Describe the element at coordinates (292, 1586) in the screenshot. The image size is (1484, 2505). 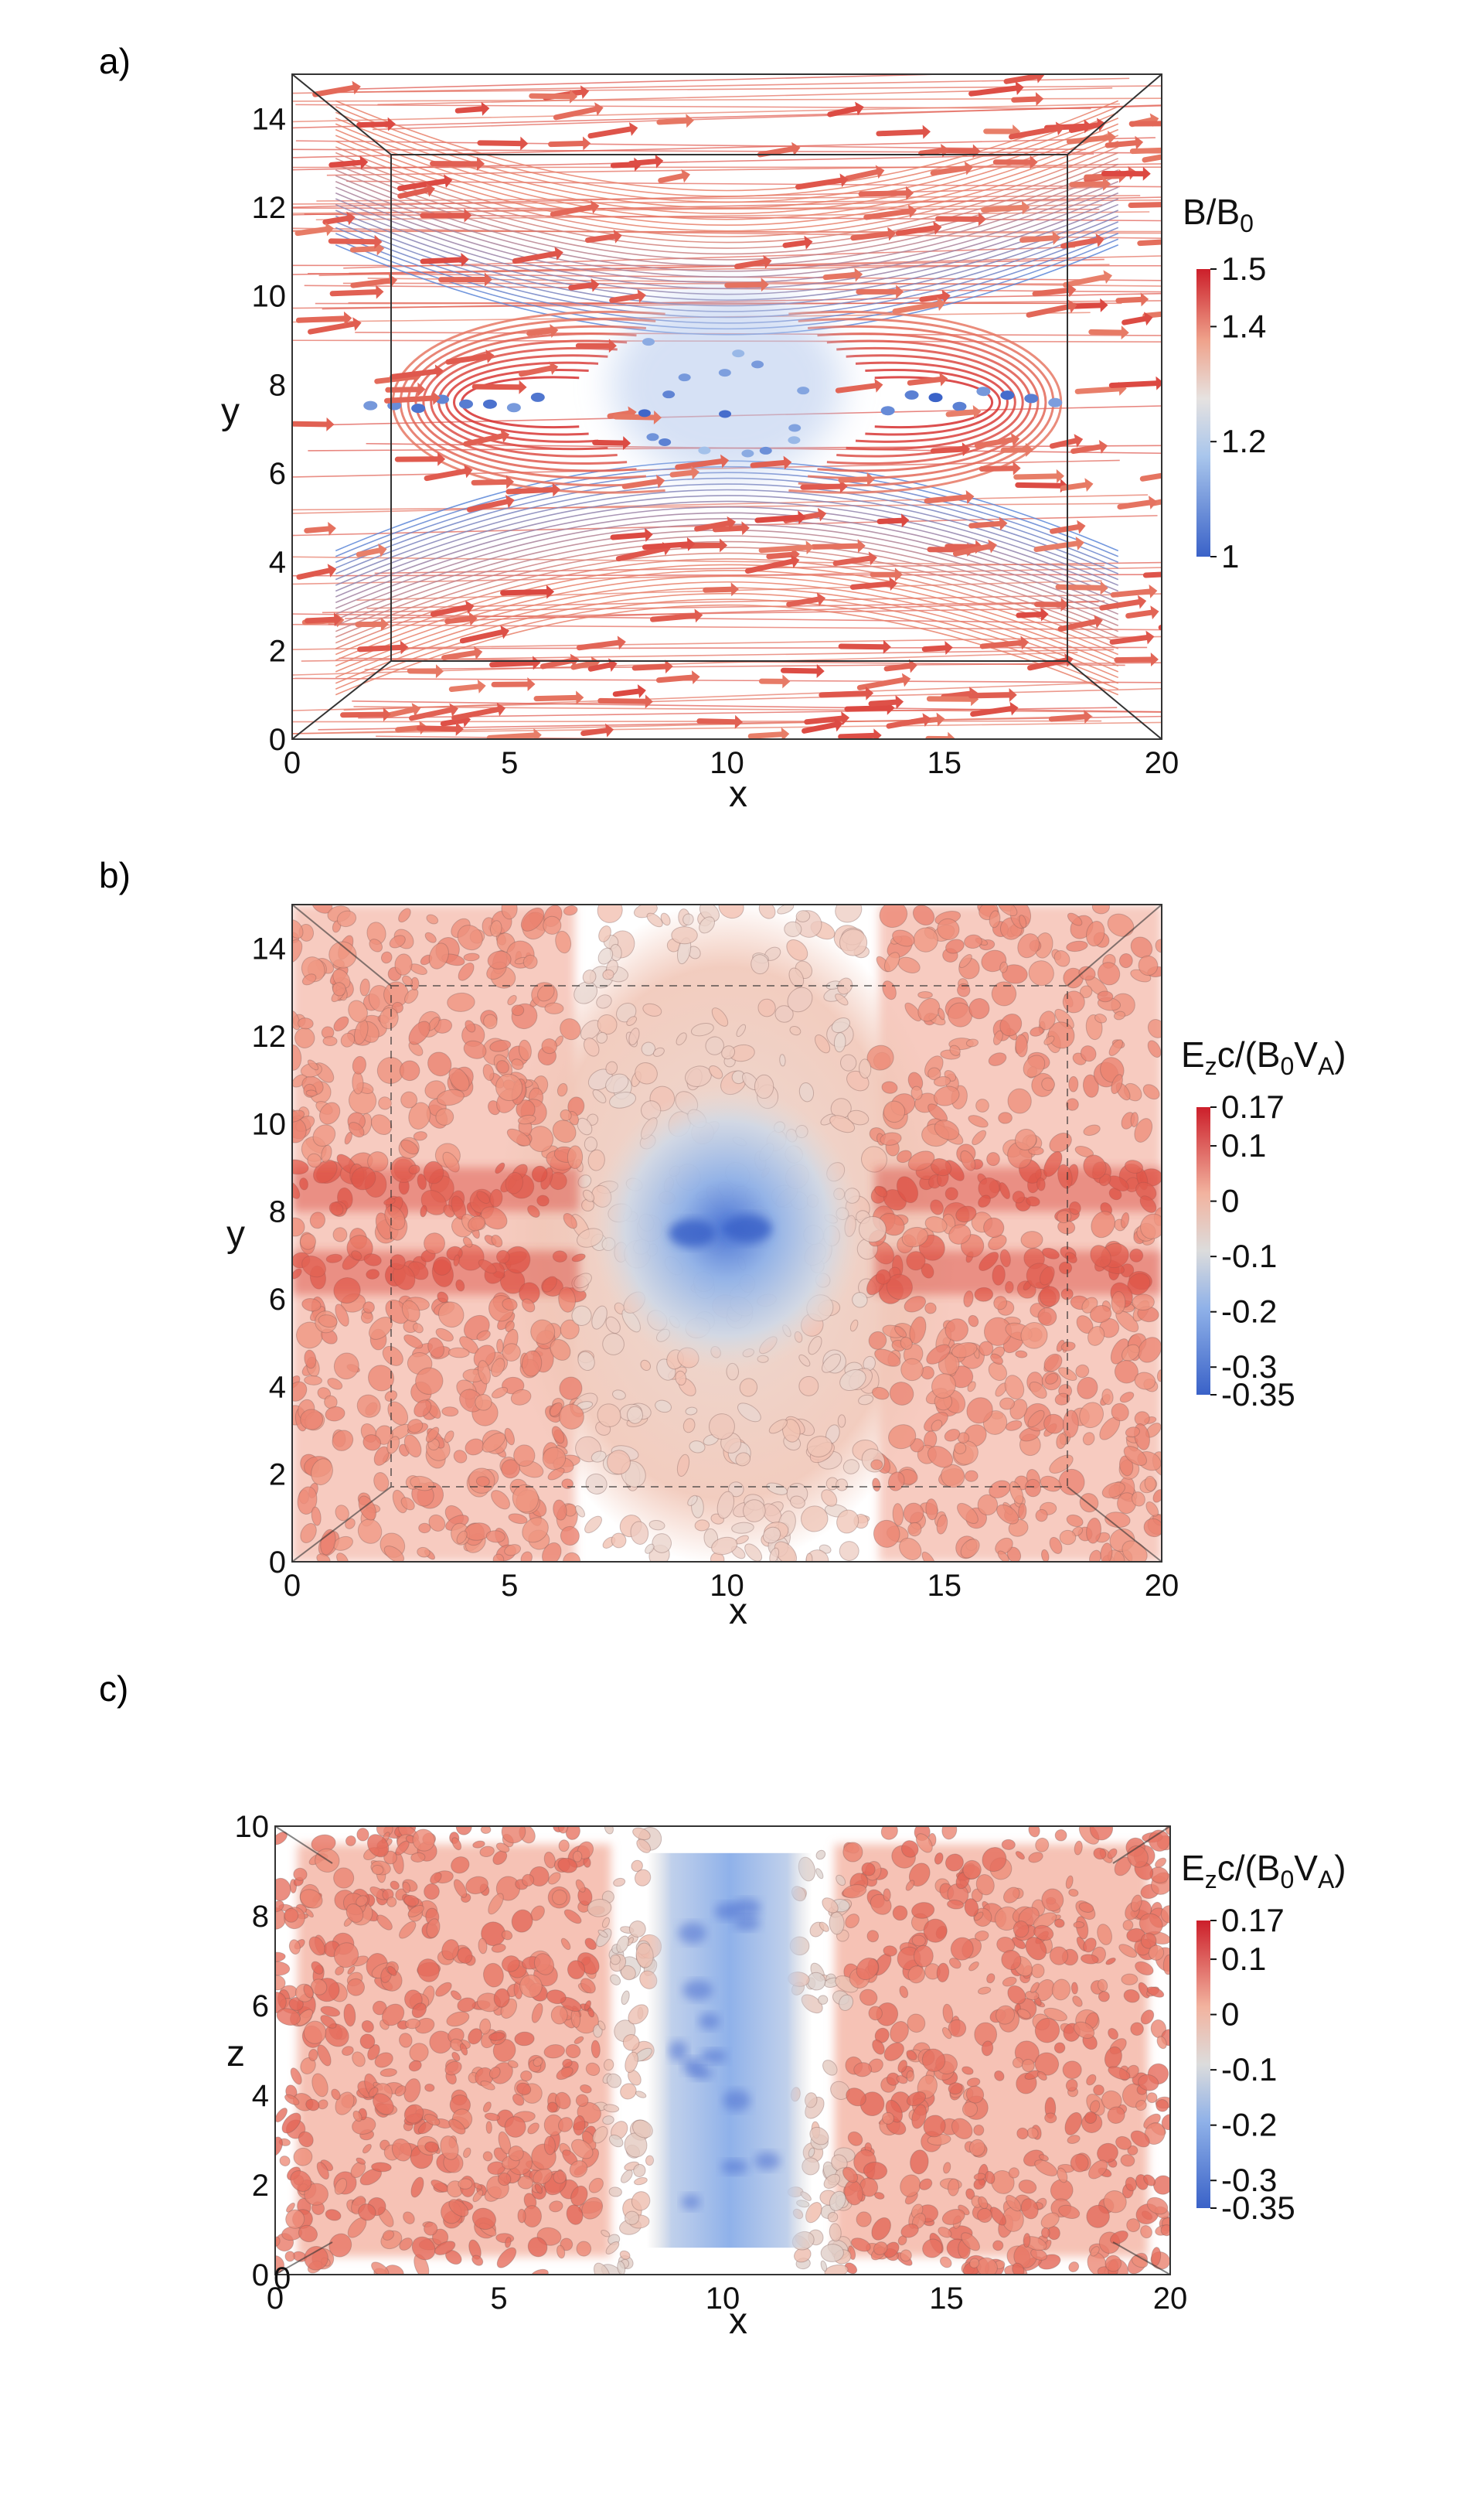
I see `x-tick-label: 0` at that location.